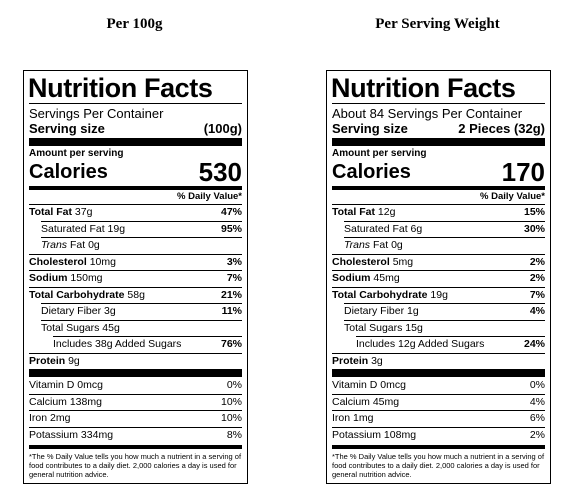 Image resolution: width=572 pixels, height=494 pixels. I want to click on vitamin-name: Potassium 334mg, so click(71, 434).